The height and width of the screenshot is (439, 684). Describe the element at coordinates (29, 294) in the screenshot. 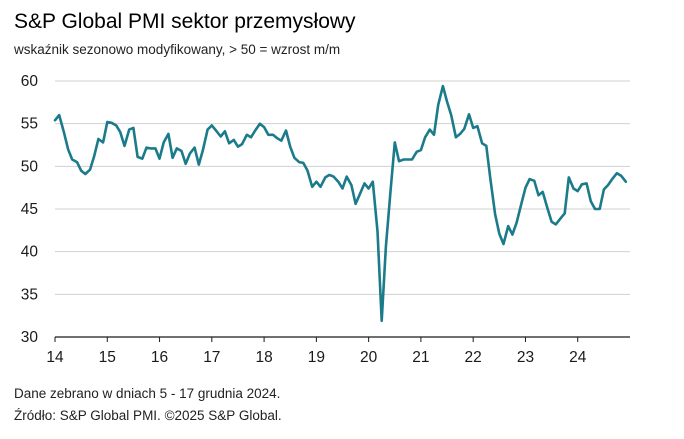

I see `y-tick-label: 35` at that location.